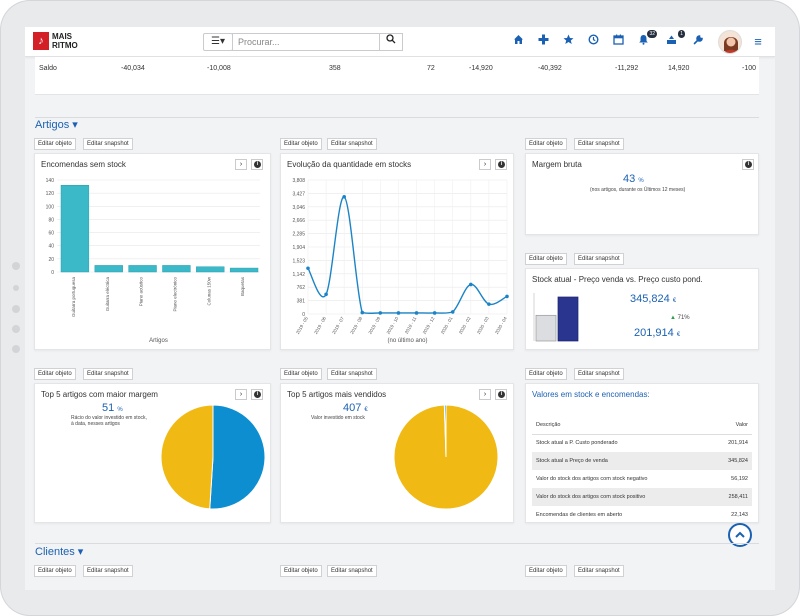 This screenshot has width=800, height=616. What do you see at coordinates (320, 325) in the screenshot?
I see `x-tick-label: 2019 - 06` at bounding box center [320, 325].